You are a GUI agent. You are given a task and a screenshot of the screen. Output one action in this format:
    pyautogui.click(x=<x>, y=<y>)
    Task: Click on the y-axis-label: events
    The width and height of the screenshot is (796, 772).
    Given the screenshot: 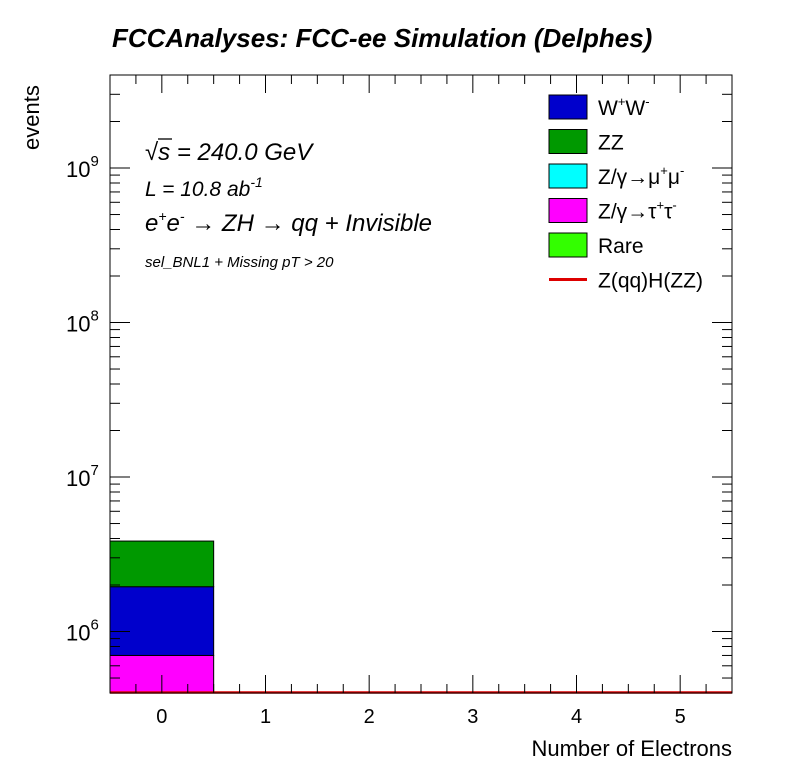 What is the action you would take?
    pyautogui.click(x=31, y=117)
    